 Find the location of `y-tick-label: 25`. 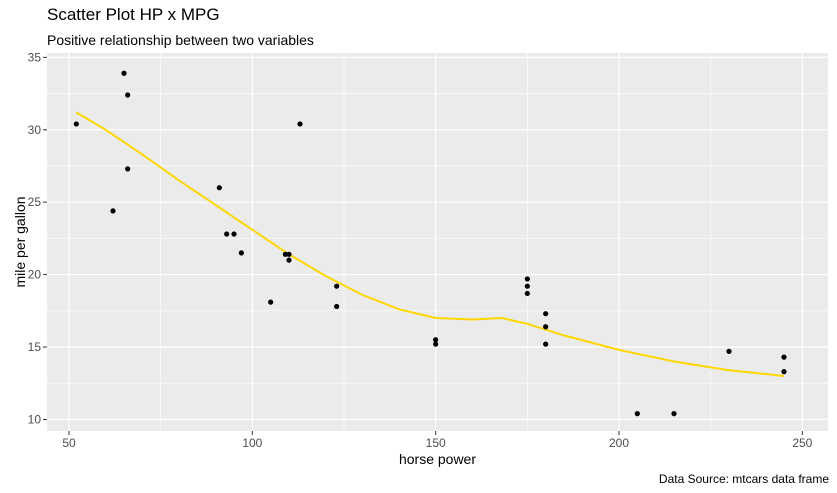

y-tick-label: 25 is located at coordinates (35, 202).